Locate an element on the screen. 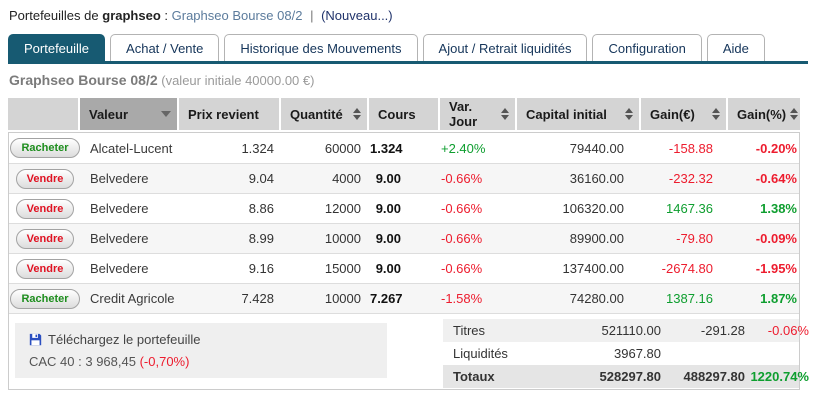 The height and width of the screenshot is (404, 816). breadcrumb-pipe: | is located at coordinates (312, 15).